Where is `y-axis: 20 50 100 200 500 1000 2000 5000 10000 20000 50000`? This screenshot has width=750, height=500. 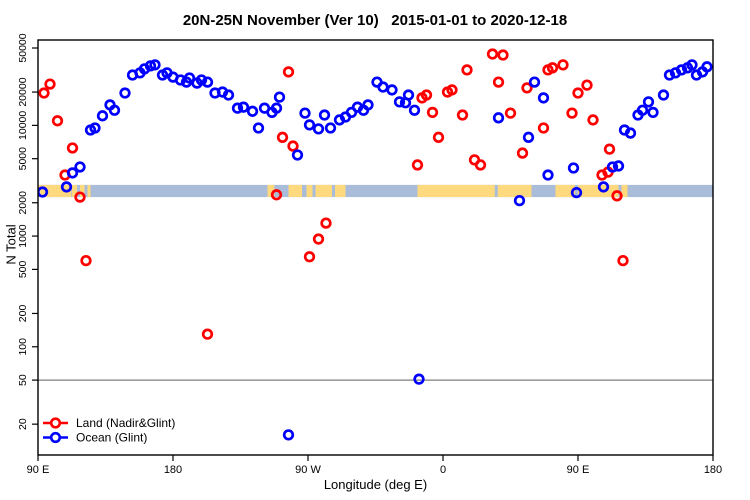 y-axis: 20 50 100 200 500 1000 2000 5000 10000 20000 50000 is located at coordinates (27, 231).